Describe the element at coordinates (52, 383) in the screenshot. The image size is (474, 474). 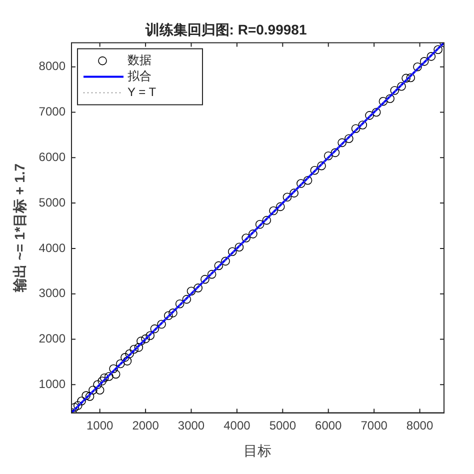
I see `y-tick-label: 1000` at that location.